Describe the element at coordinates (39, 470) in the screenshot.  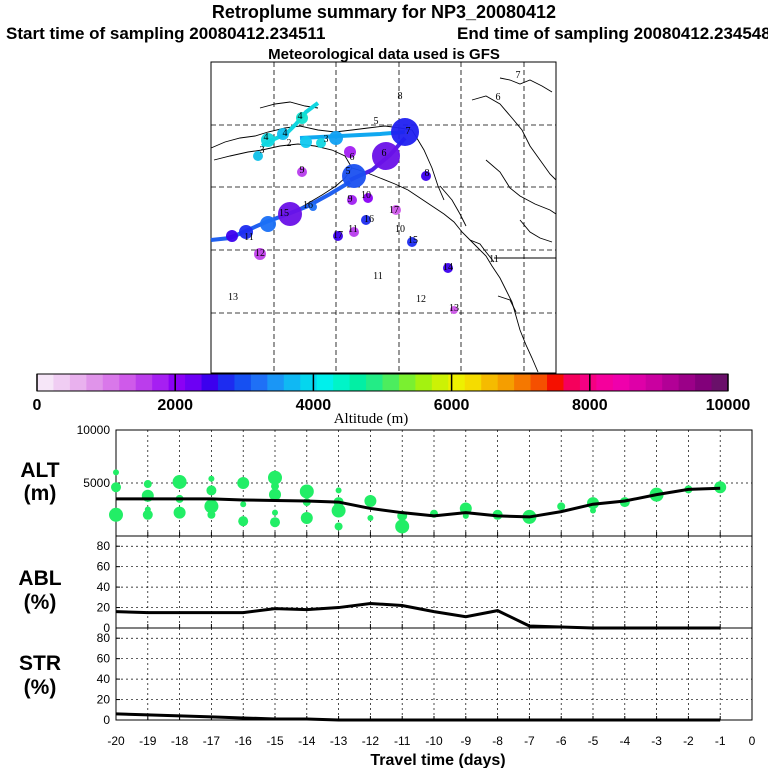
I see `alt-ylabel-name: ALT` at that location.